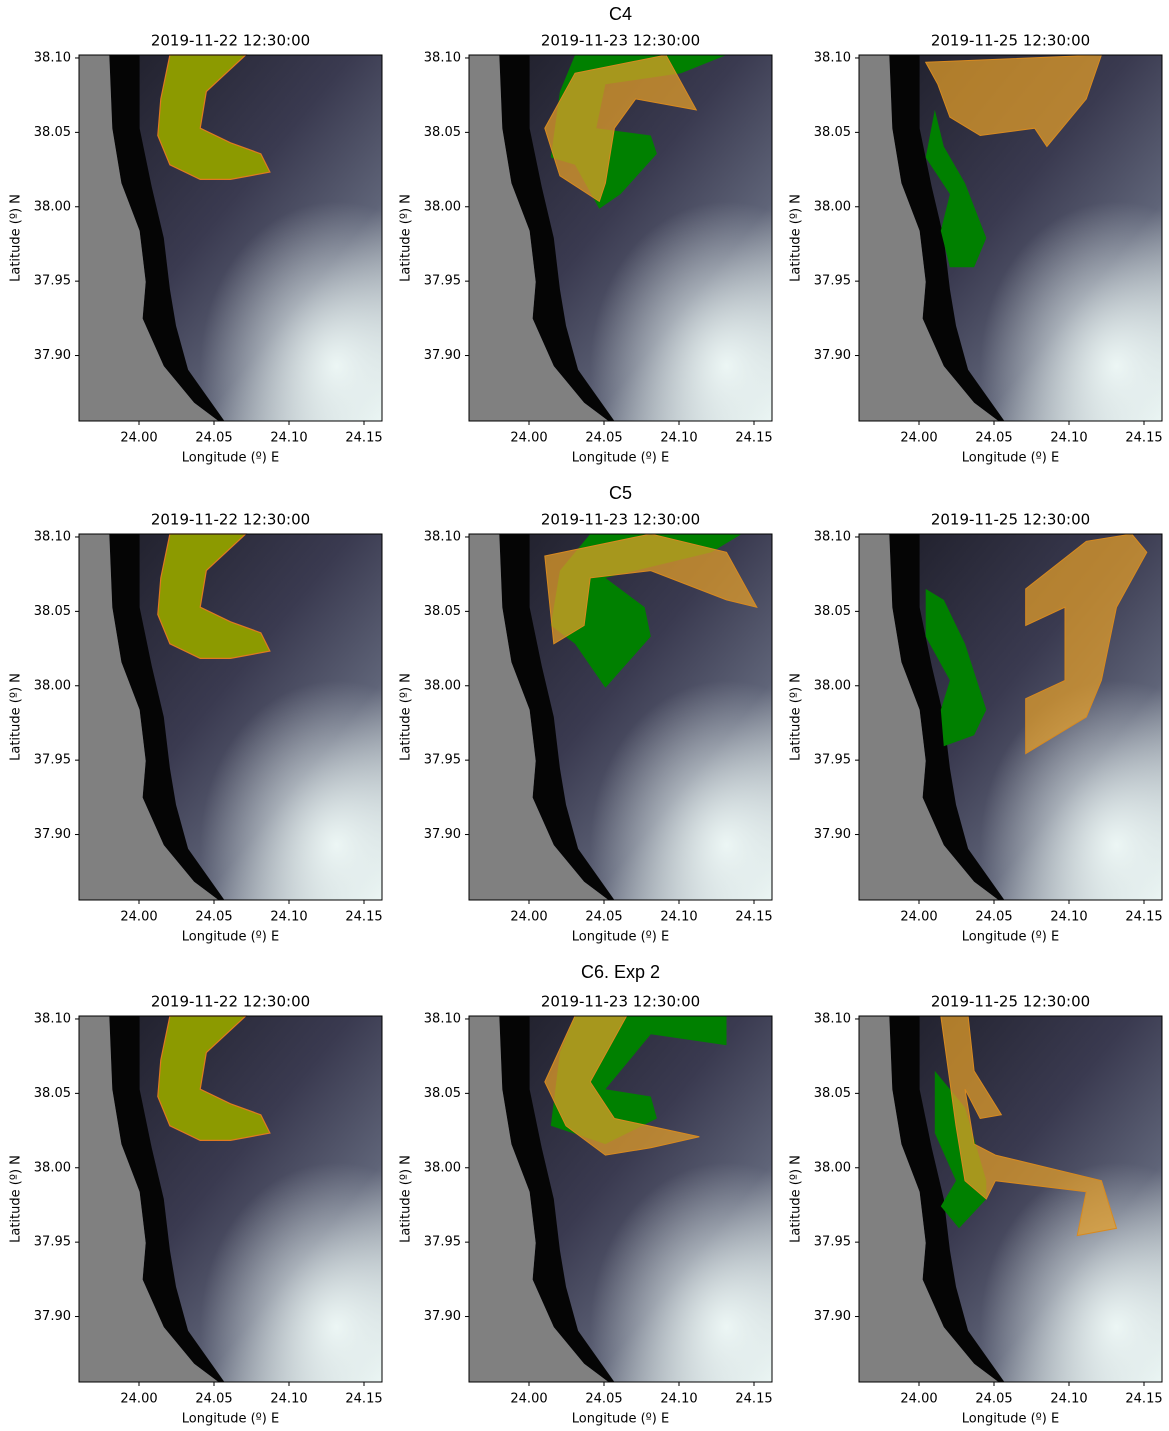 The height and width of the screenshot is (1431, 1169). I want to click on row-title: C6. Exp 2, so click(620, 972).